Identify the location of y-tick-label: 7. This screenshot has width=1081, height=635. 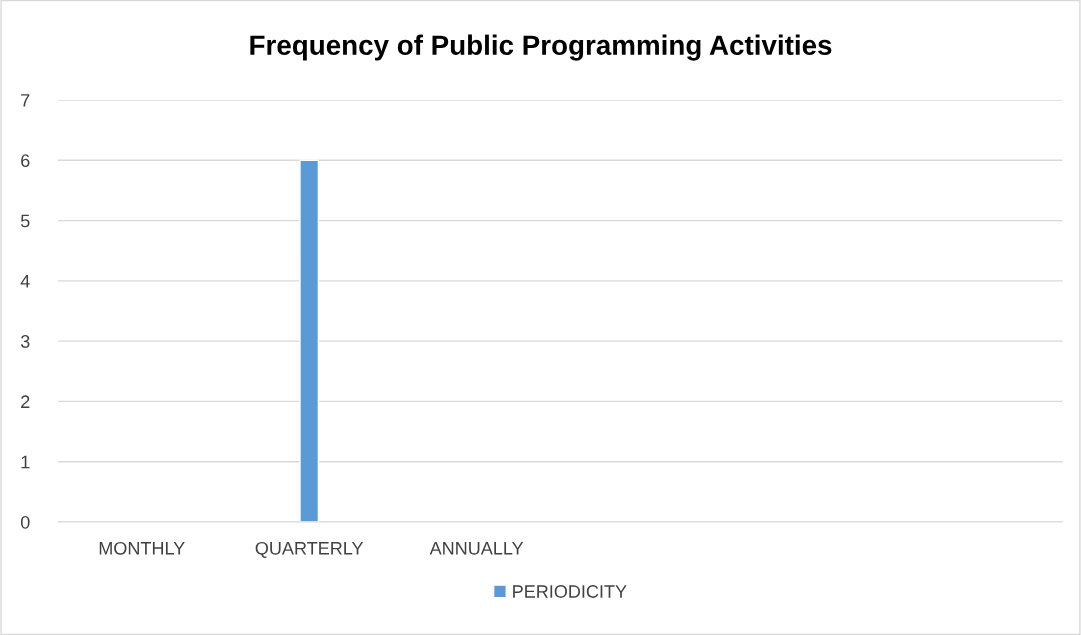
(25, 100).